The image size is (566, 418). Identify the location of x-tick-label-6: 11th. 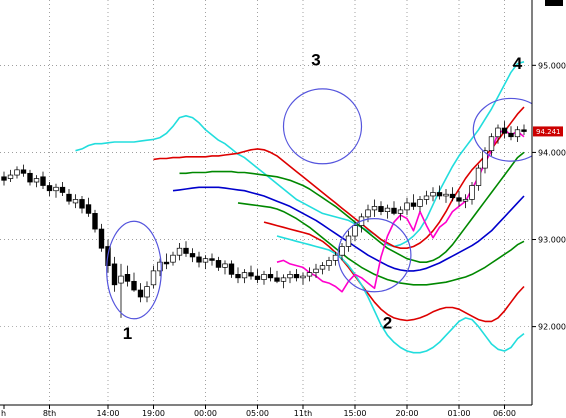
(303, 413).